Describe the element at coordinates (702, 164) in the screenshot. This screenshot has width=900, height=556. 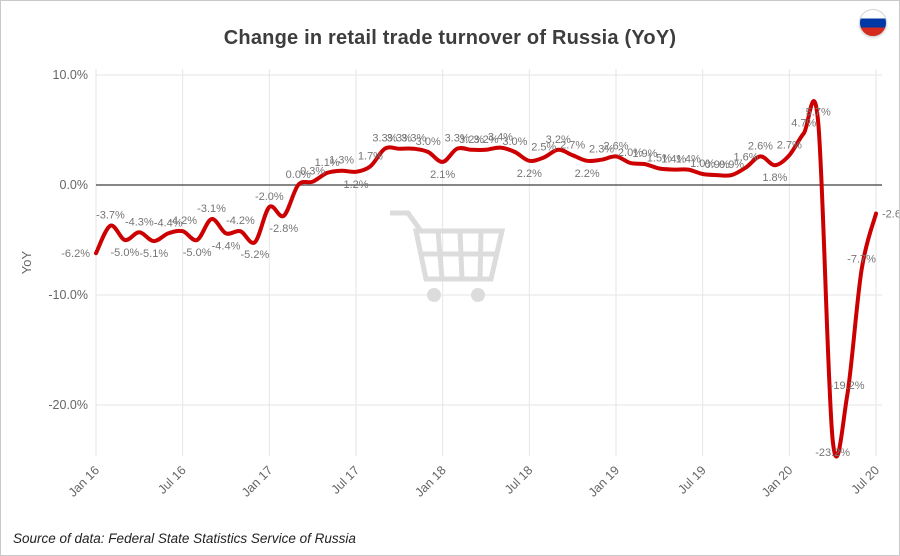
I see `data-point-label: 1.0%` at that location.